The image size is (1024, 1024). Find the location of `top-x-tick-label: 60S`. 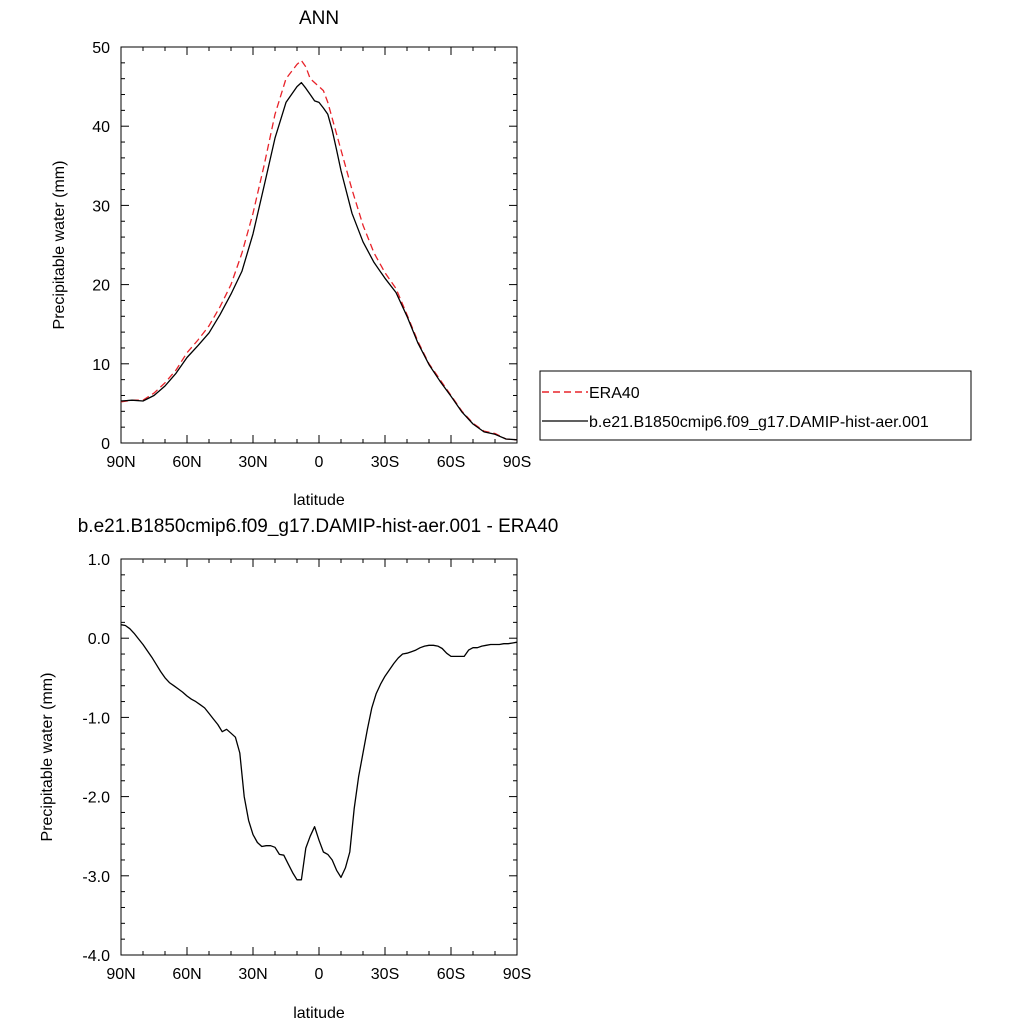

top-x-tick-label: 60S is located at coordinates (451, 462).